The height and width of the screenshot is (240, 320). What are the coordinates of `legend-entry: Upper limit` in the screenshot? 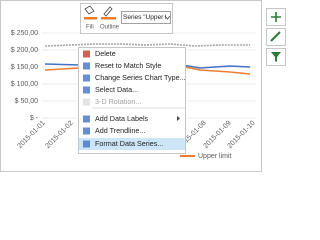 It's located at (215, 156).